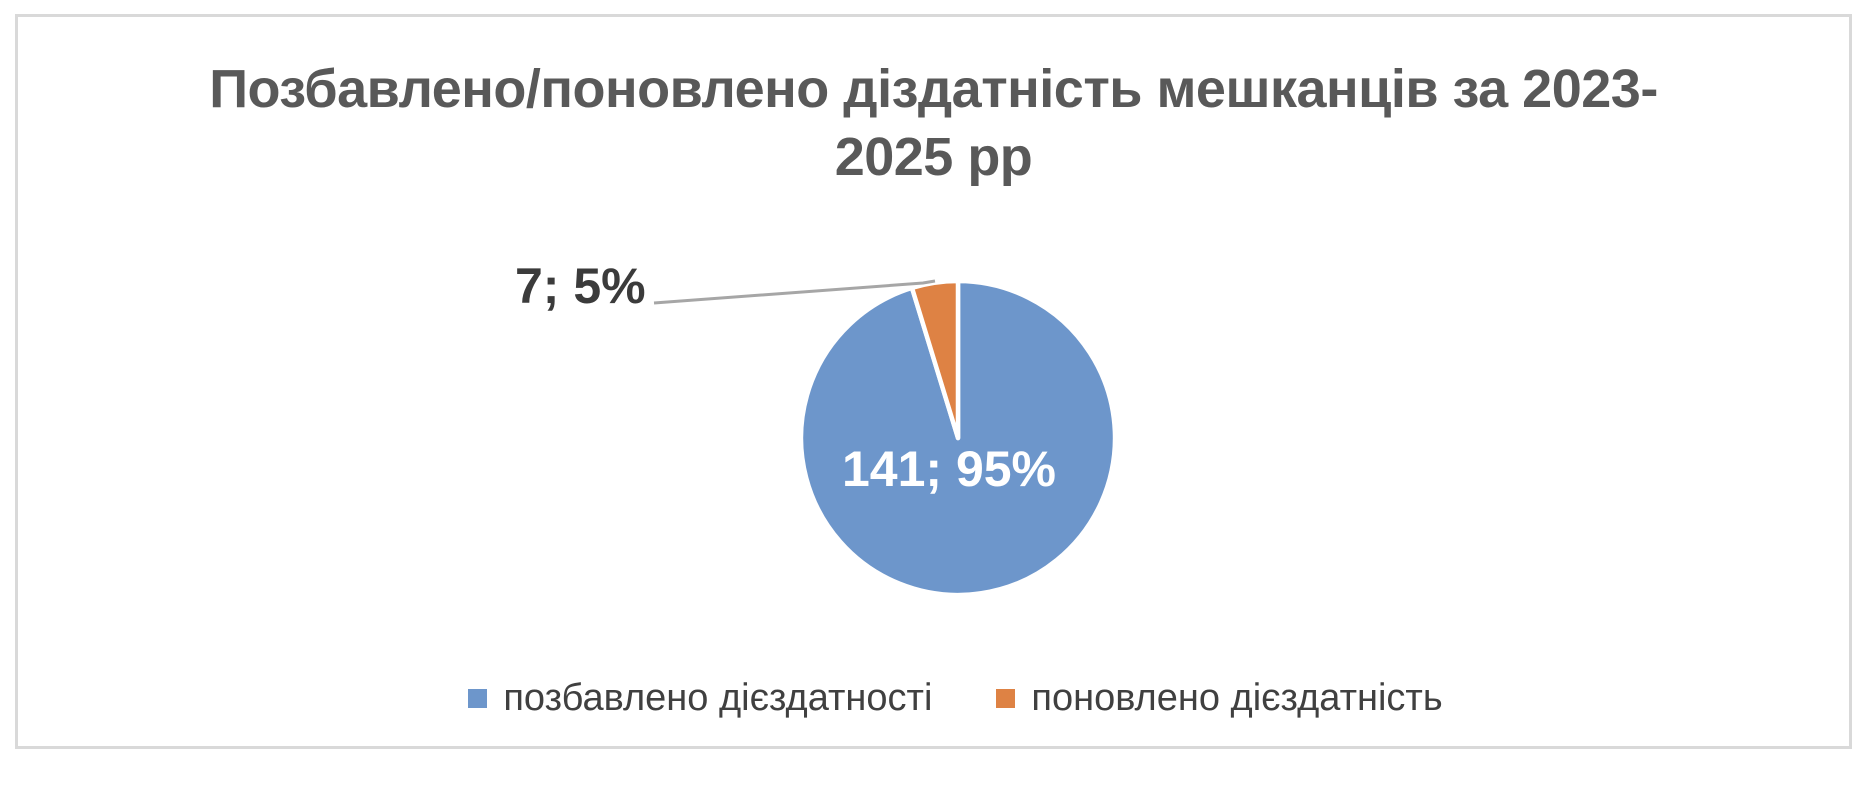 Image resolution: width=1869 pixels, height=785 pixels. I want to click on data-label-deprived: 141; 95%, so click(949, 469).